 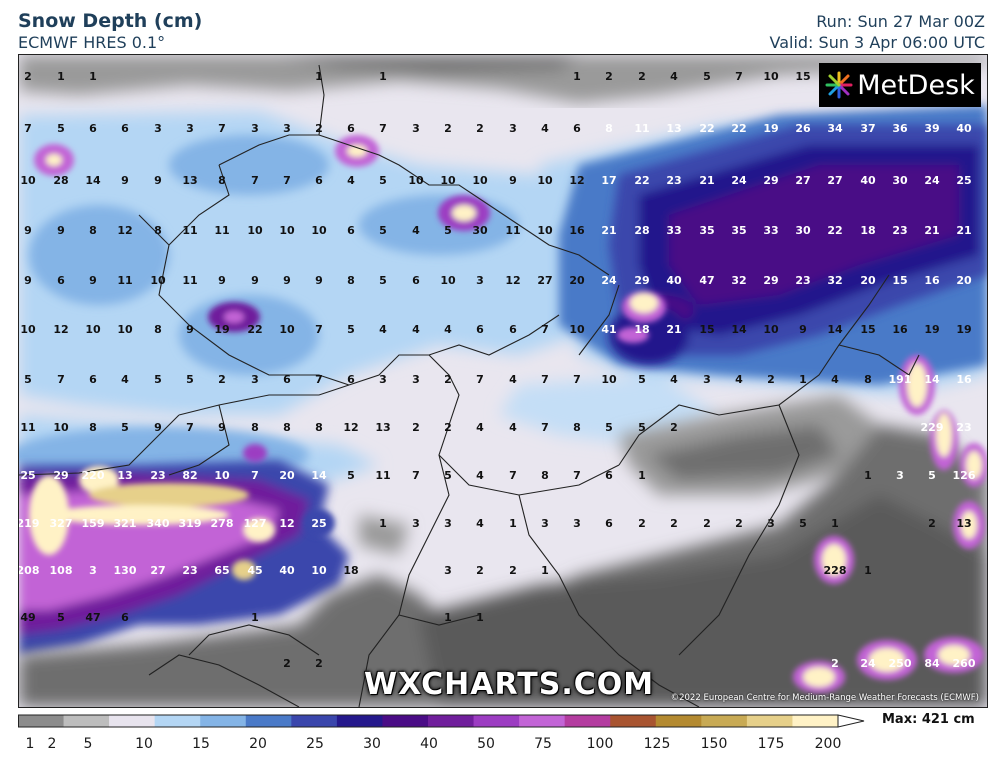 What do you see at coordinates (61, 523) in the screenshot?
I see `snow-depth-value: 327` at bounding box center [61, 523].